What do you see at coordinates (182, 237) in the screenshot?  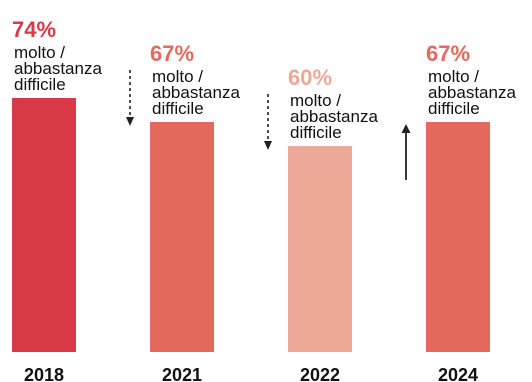 I see `bar-2021` at bounding box center [182, 237].